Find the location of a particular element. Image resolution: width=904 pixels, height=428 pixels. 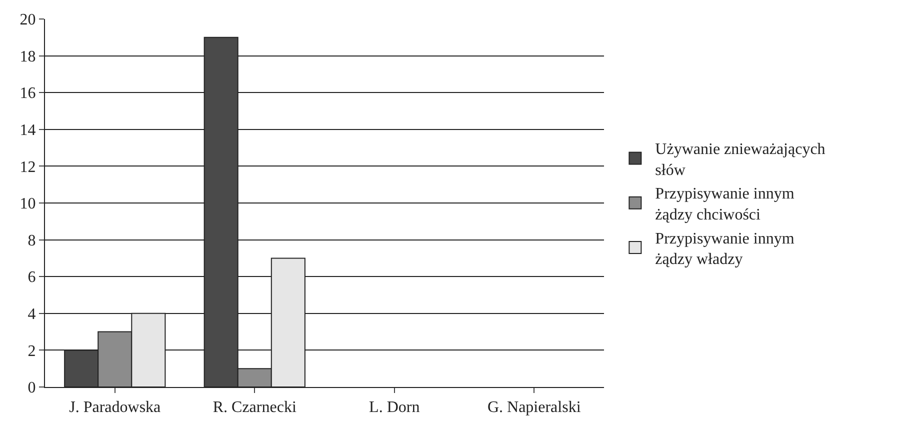

y-tick-label: 18 is located at coordinates (28, 57).